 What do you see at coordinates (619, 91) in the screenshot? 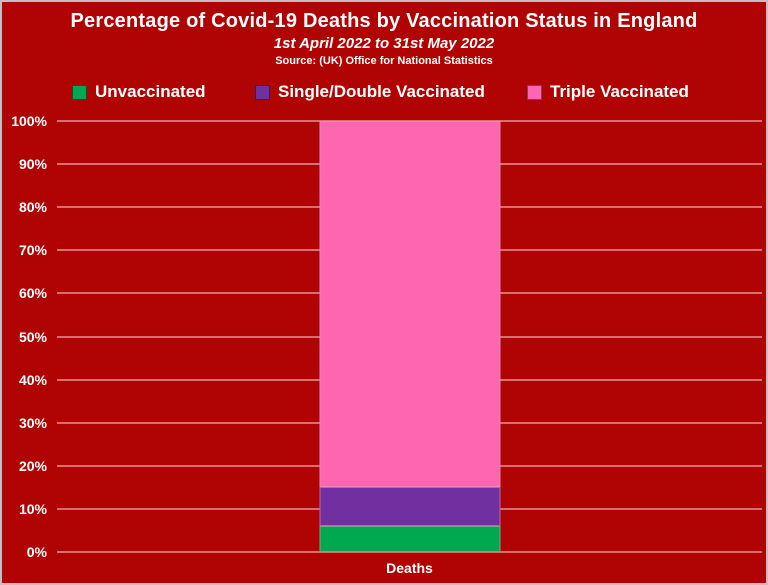
I see `legend-label: Triple Vaccinated` at bounding box center [619, 91].